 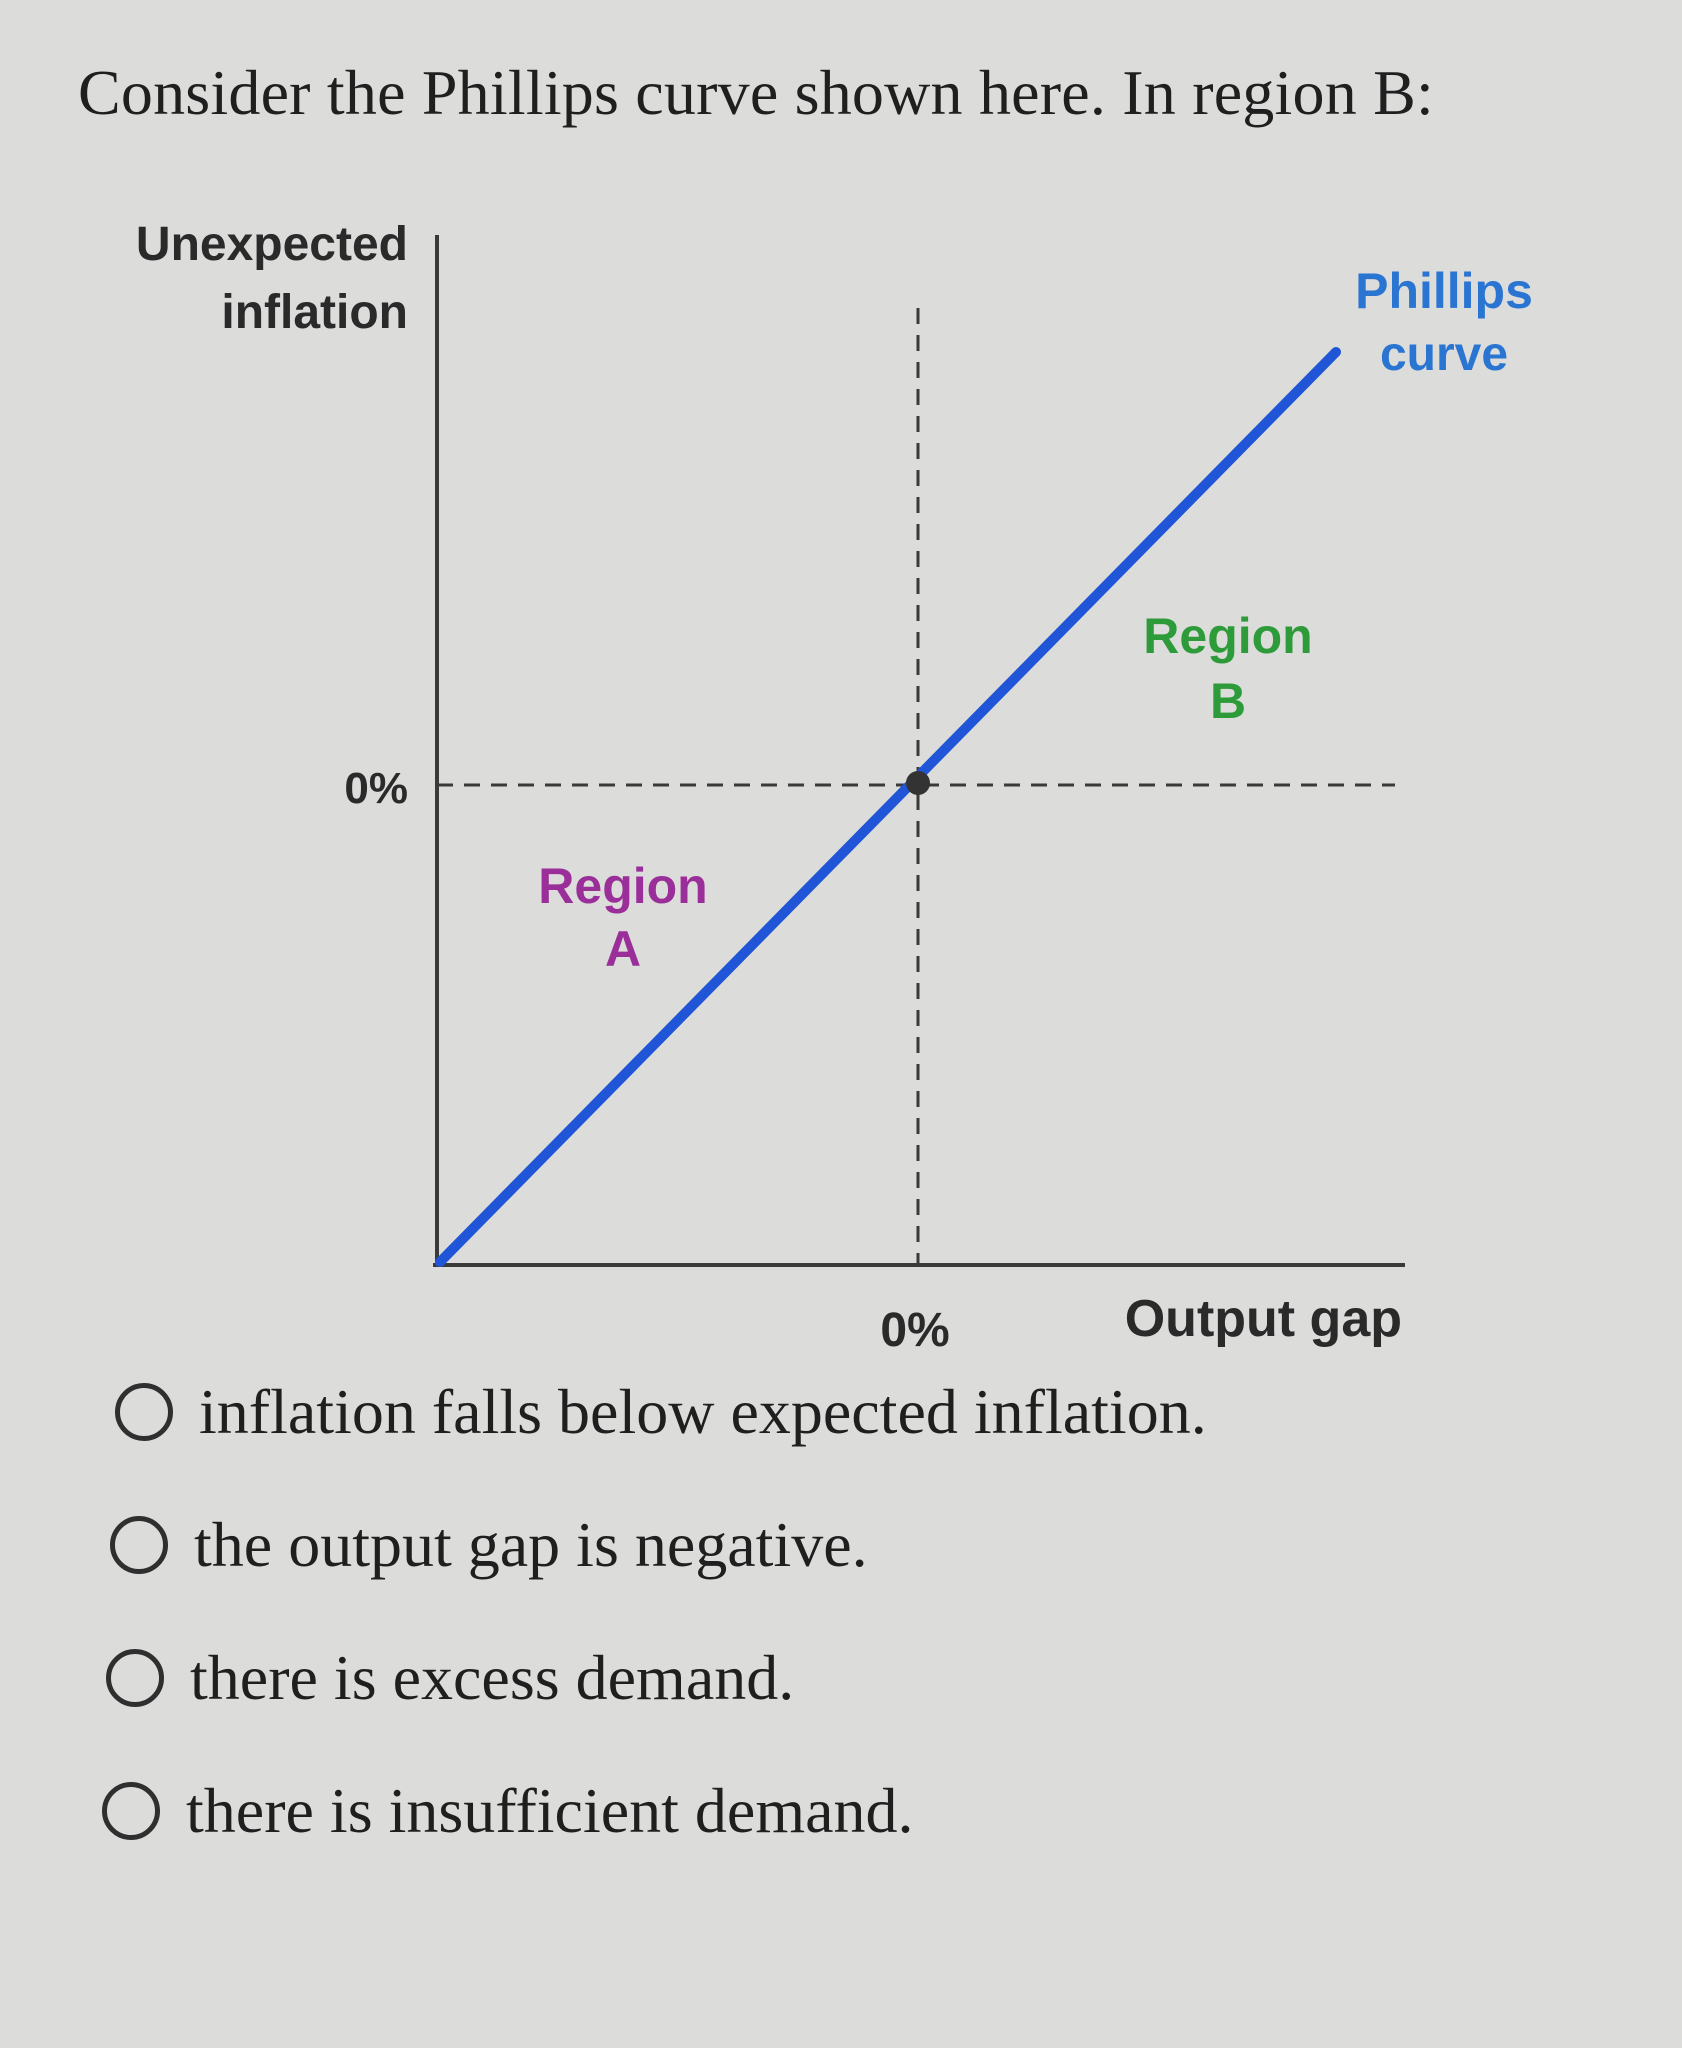 I want to click on y-zero-tick-label: 0%, so click(x=376, y=788).